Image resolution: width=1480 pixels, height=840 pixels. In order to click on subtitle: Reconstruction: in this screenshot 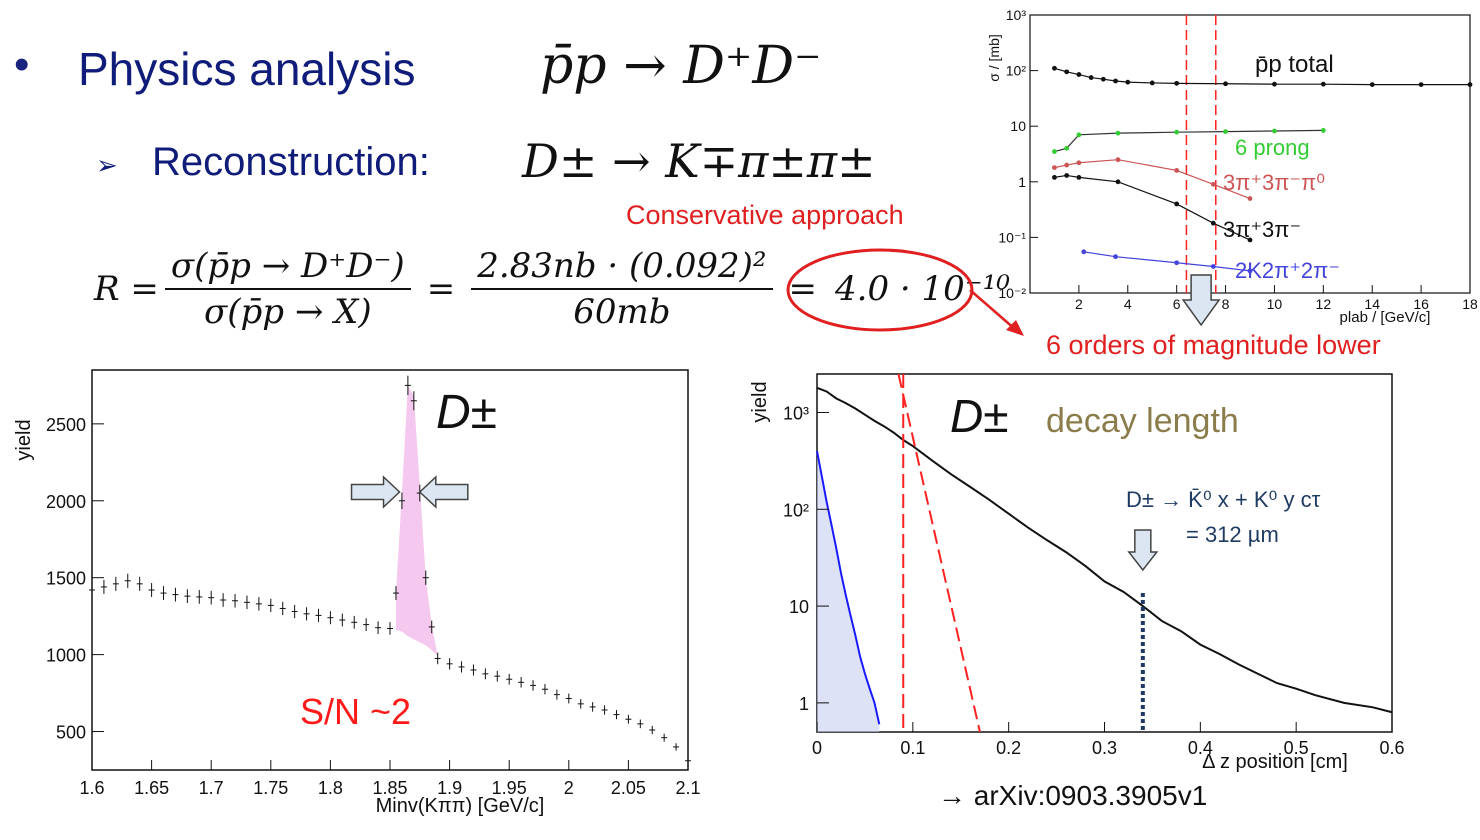, I will do `click(291, 162)`.